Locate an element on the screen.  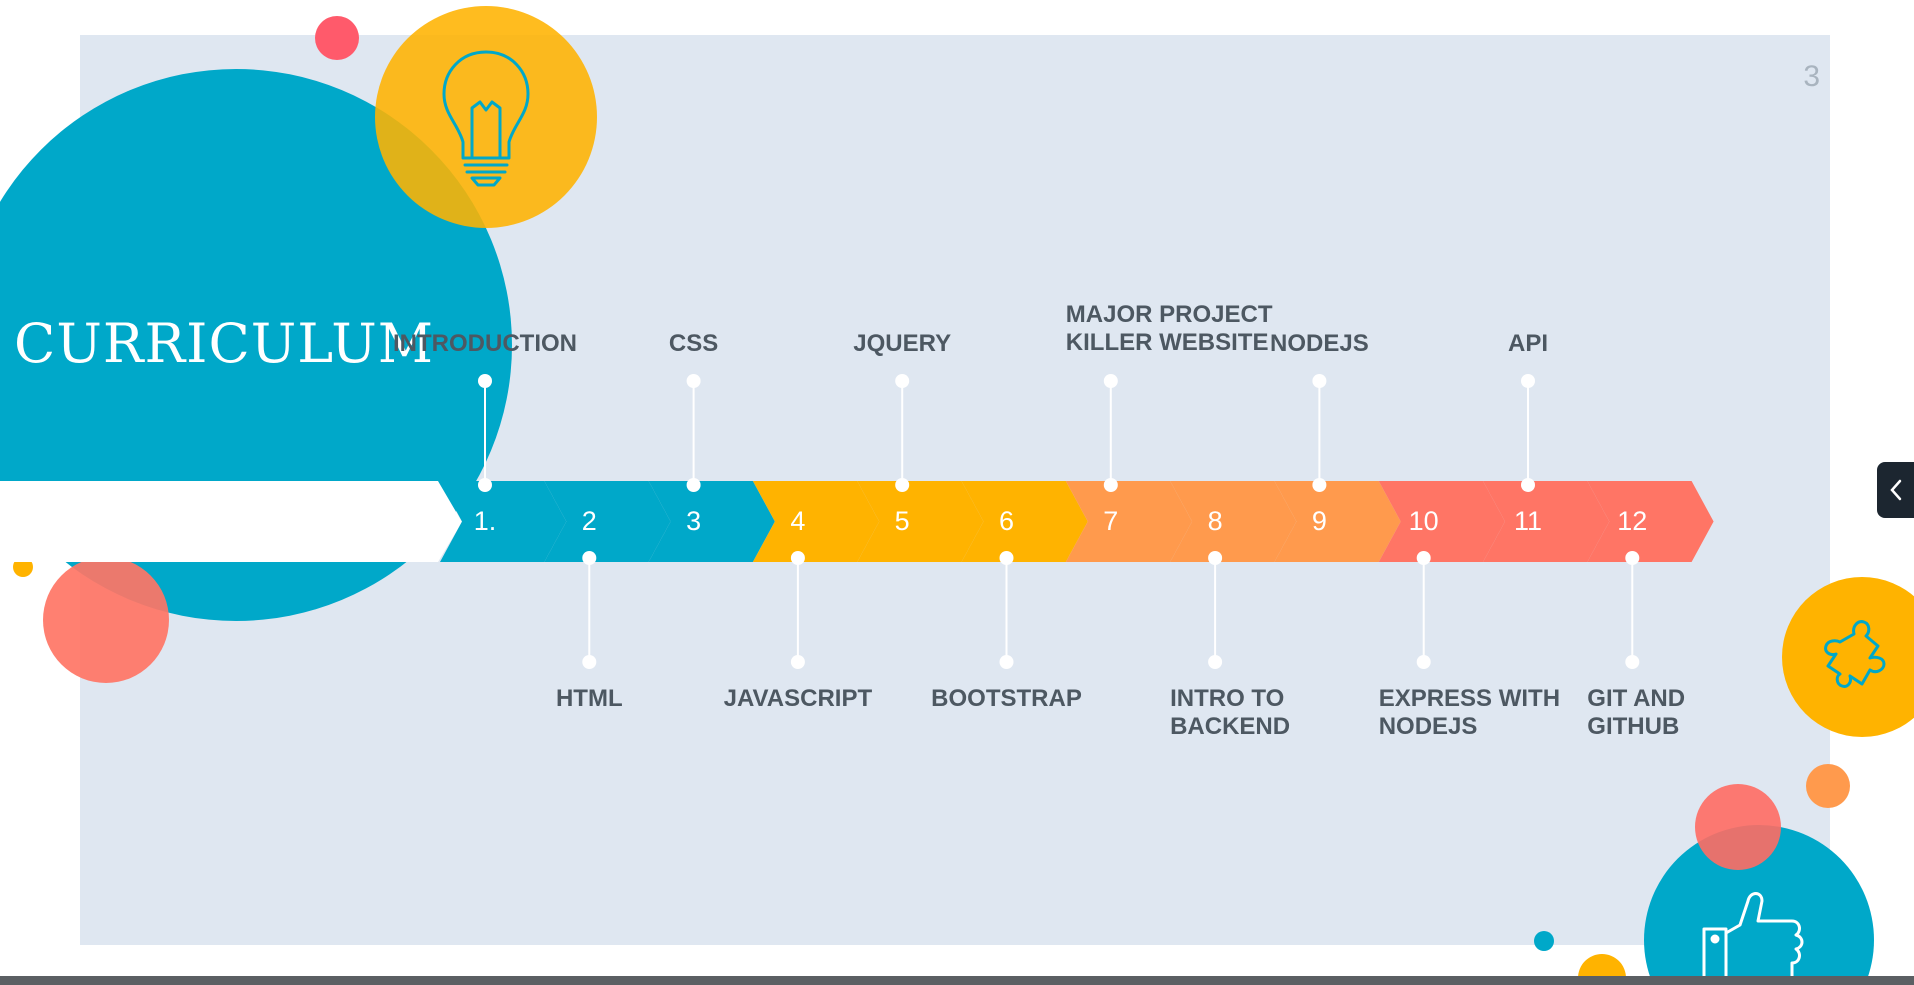
timeline-step-topic: JAVASCRIPT is located at coordinates (798, 698).